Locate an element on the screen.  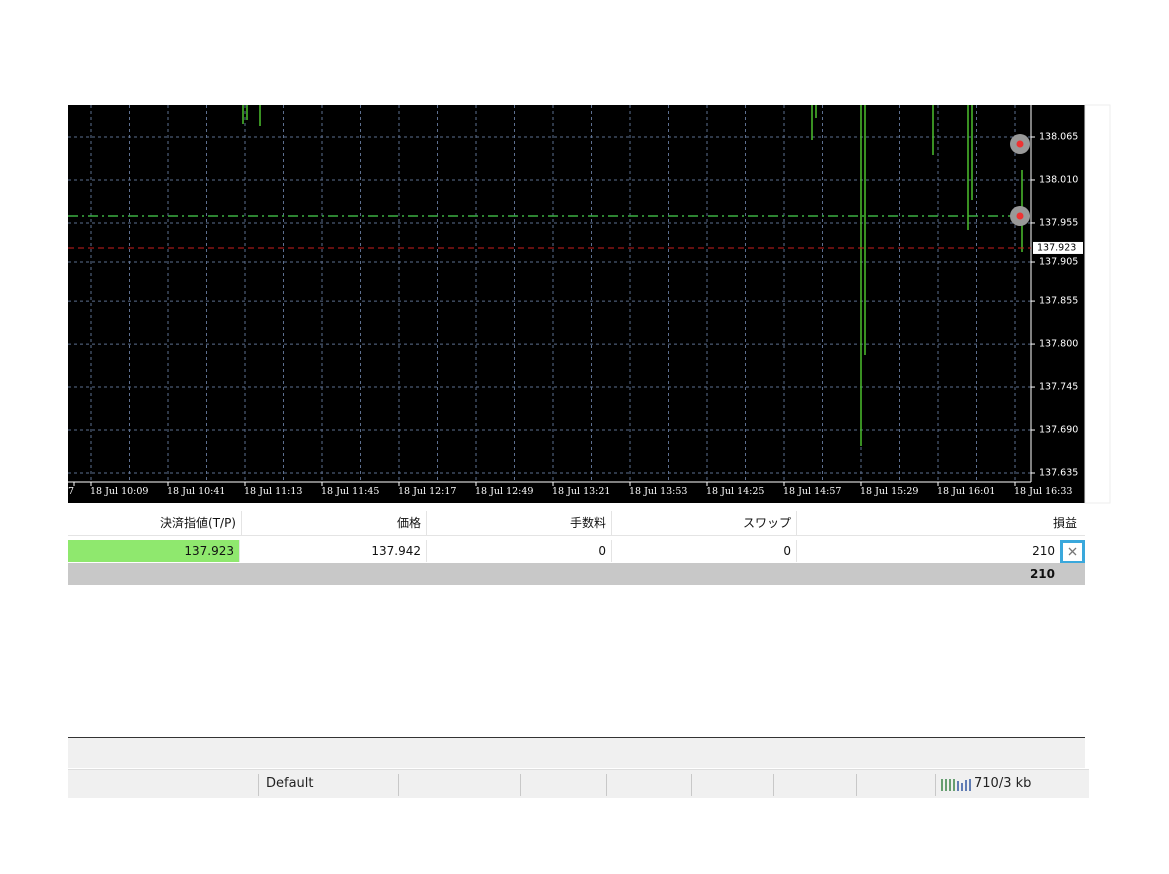
traffic-icon is located at coordinates (956, 785).